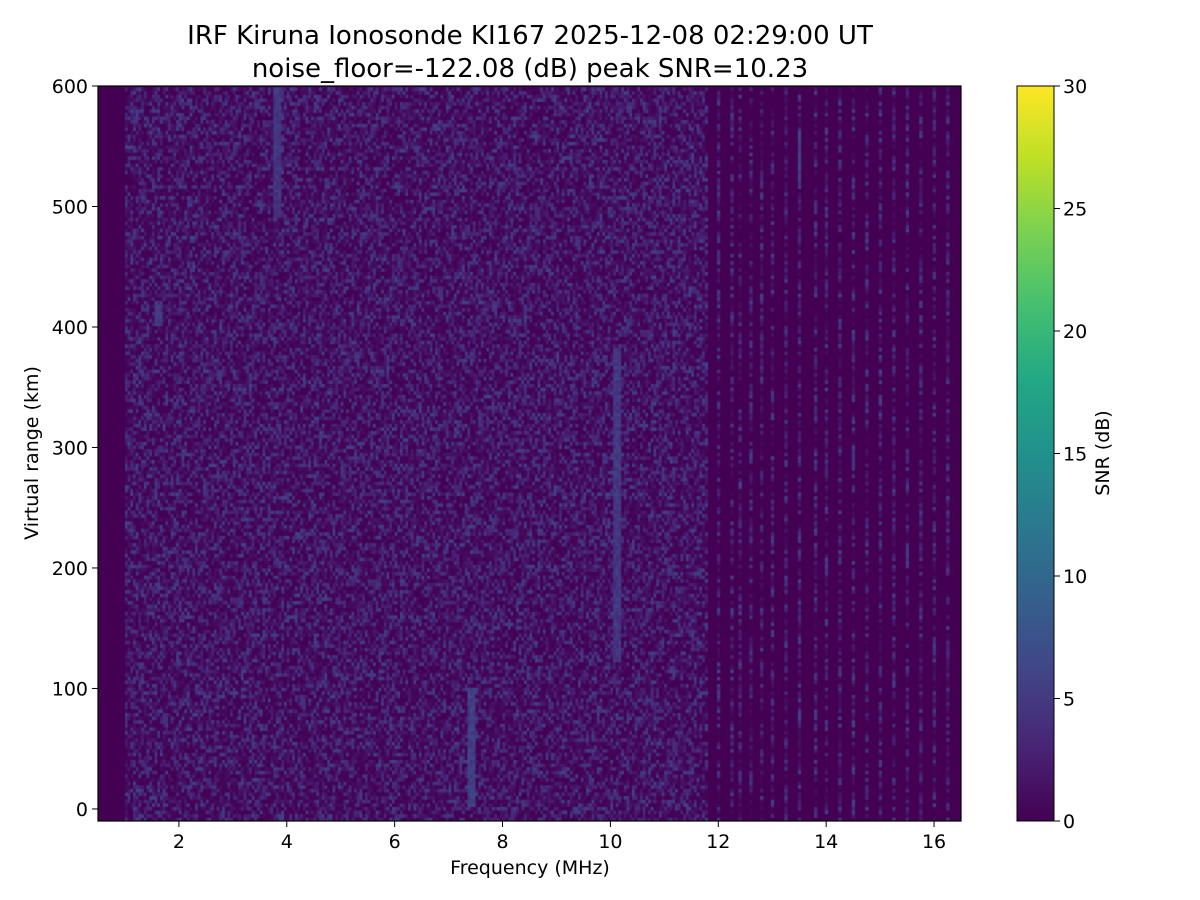 This screenshot has height=900, width=1200. Describe the element at coordinates (70, 689) in the screenshot. I see `y-tick-label: 100` at that location.